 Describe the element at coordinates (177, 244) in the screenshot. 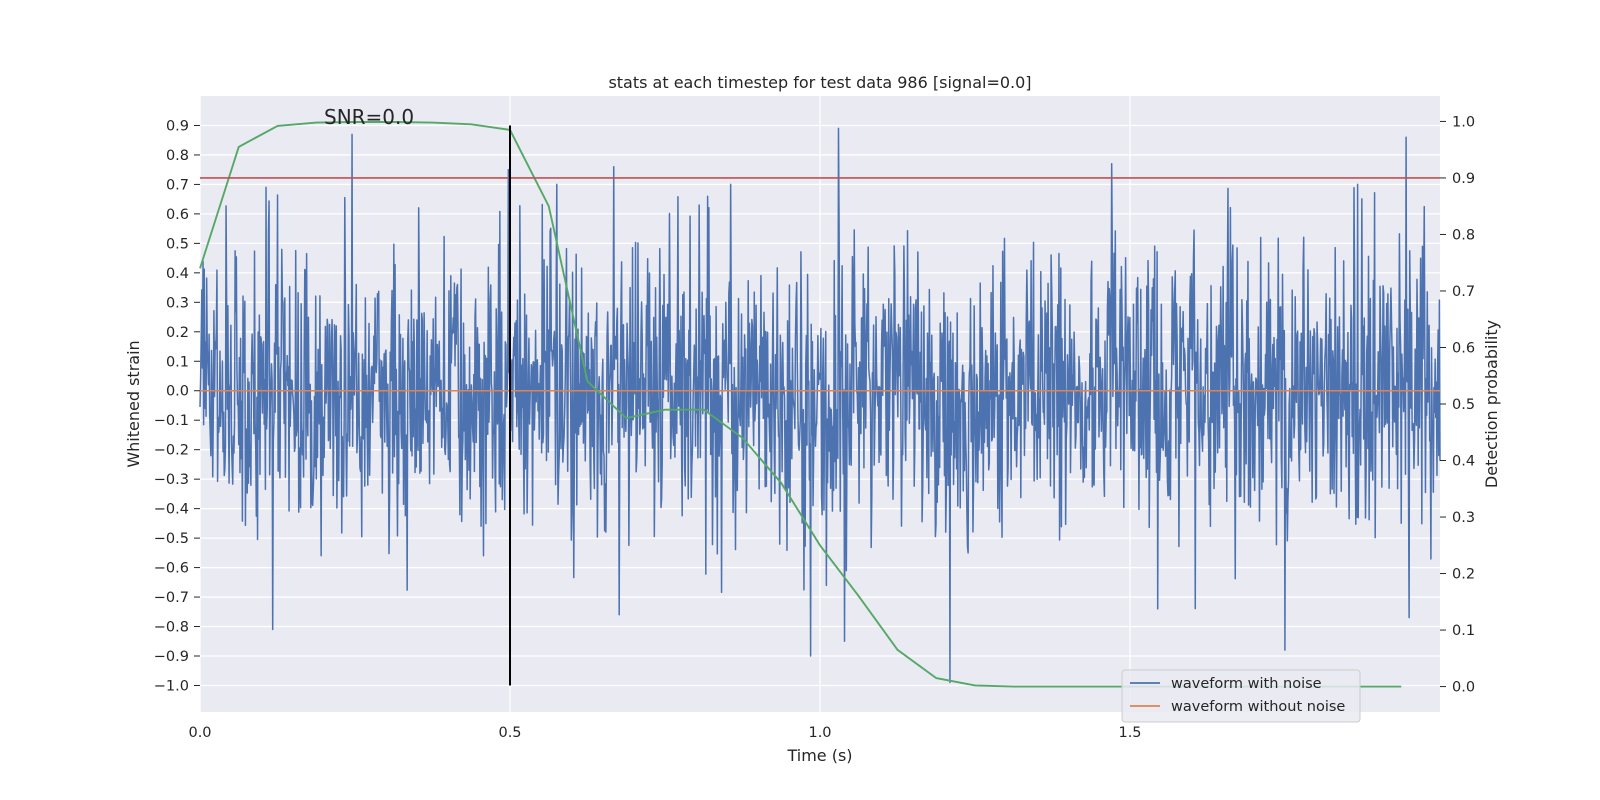

I see `y-tick-label: 0.5` at that location.